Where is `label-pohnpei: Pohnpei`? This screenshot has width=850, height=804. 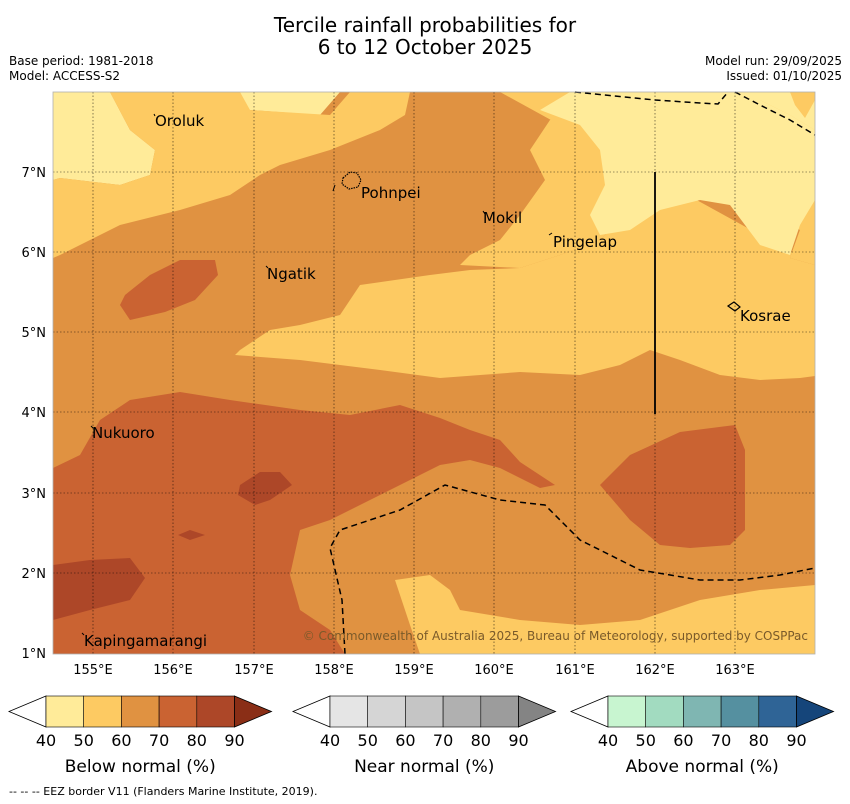
label-pohnpei: Pohnpei is located at coordinates (391, 193).